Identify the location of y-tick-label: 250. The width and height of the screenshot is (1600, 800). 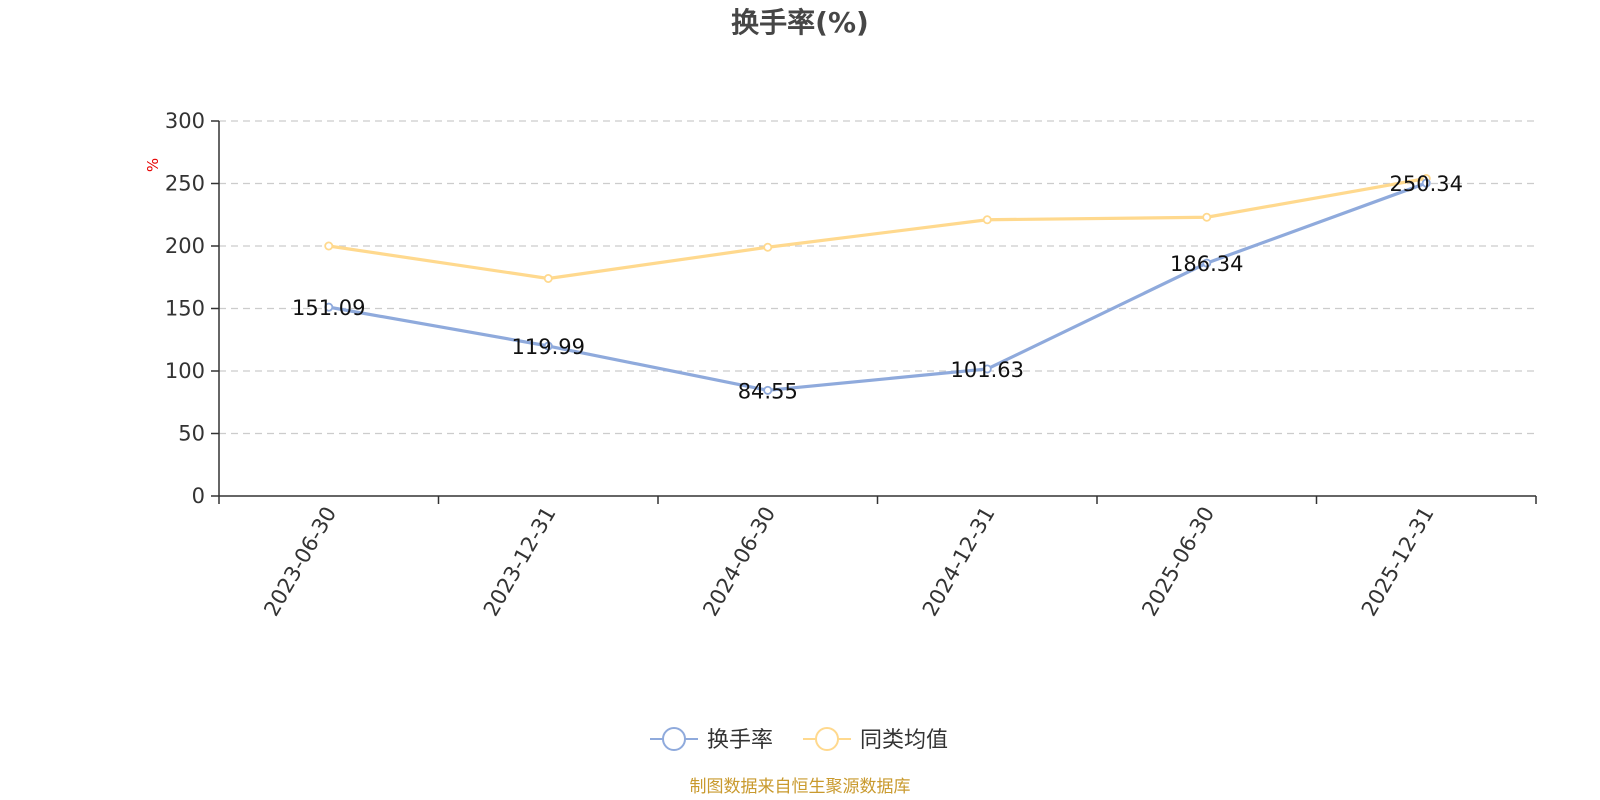
(185, 184).